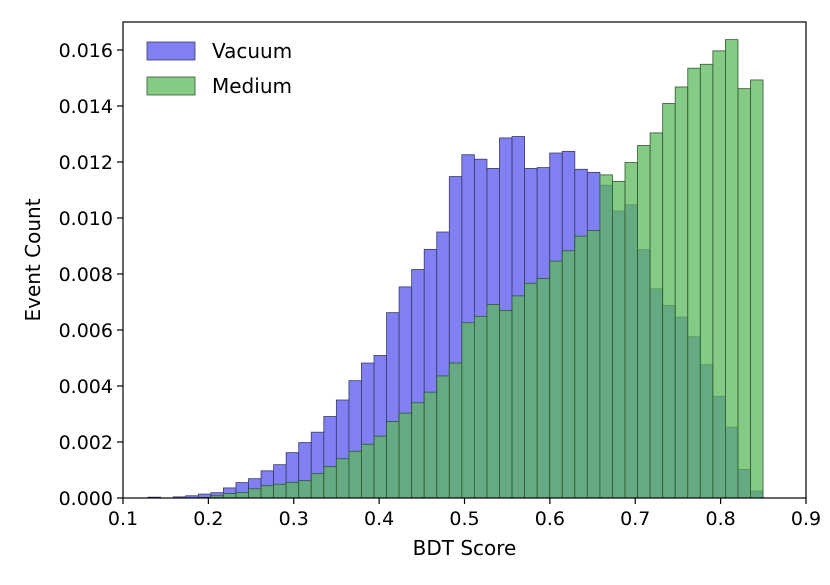 The height and width of the screenshot is (585, 830). I want to click on x-axis: 0.1 0.2 0.3 0.4 0.5 0.6 0.7 0.8 0.9, so click(464, 514).